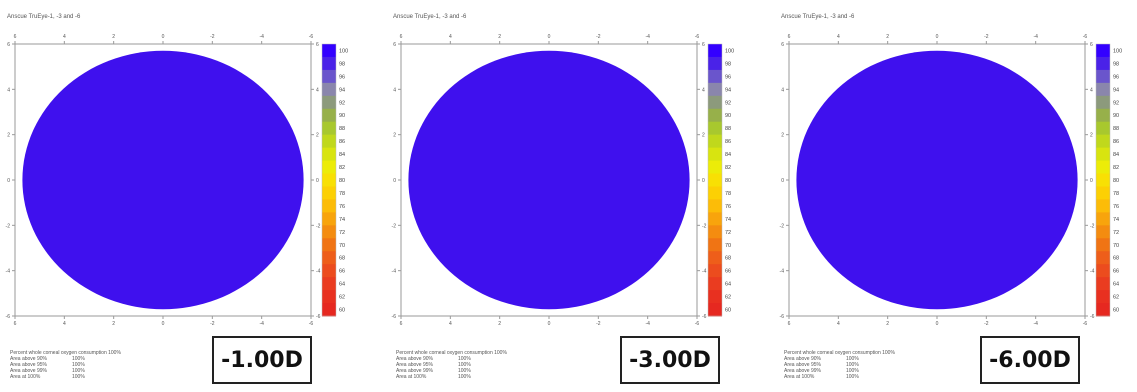 The width and height of the screenshot is (1137, 392). What do you see at coordinates (728, 155) in the screenshot?
I see `scale-label: 84` at bounding box center [728, 155].